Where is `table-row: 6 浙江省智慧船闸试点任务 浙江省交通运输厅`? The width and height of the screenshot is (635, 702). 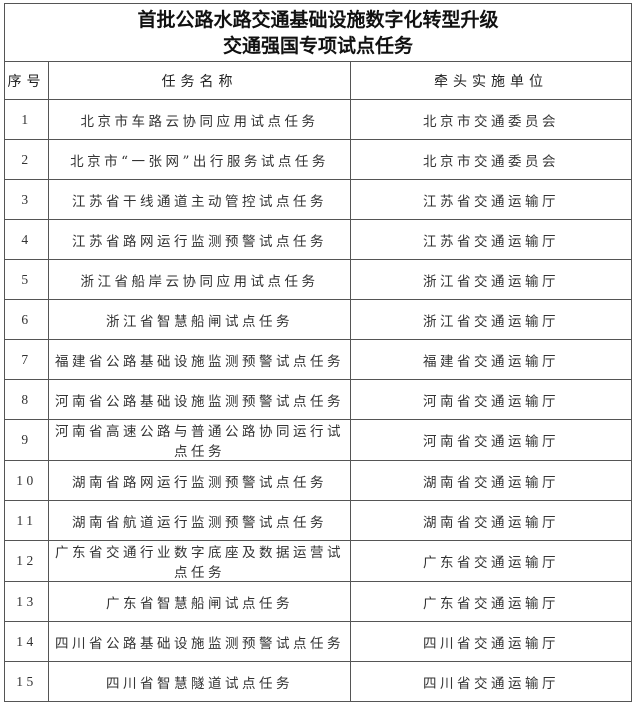 table-row: 6 浙江省智慧船闸试点任务 浙江省交通运输厅 is located at coordinates (318, 319).